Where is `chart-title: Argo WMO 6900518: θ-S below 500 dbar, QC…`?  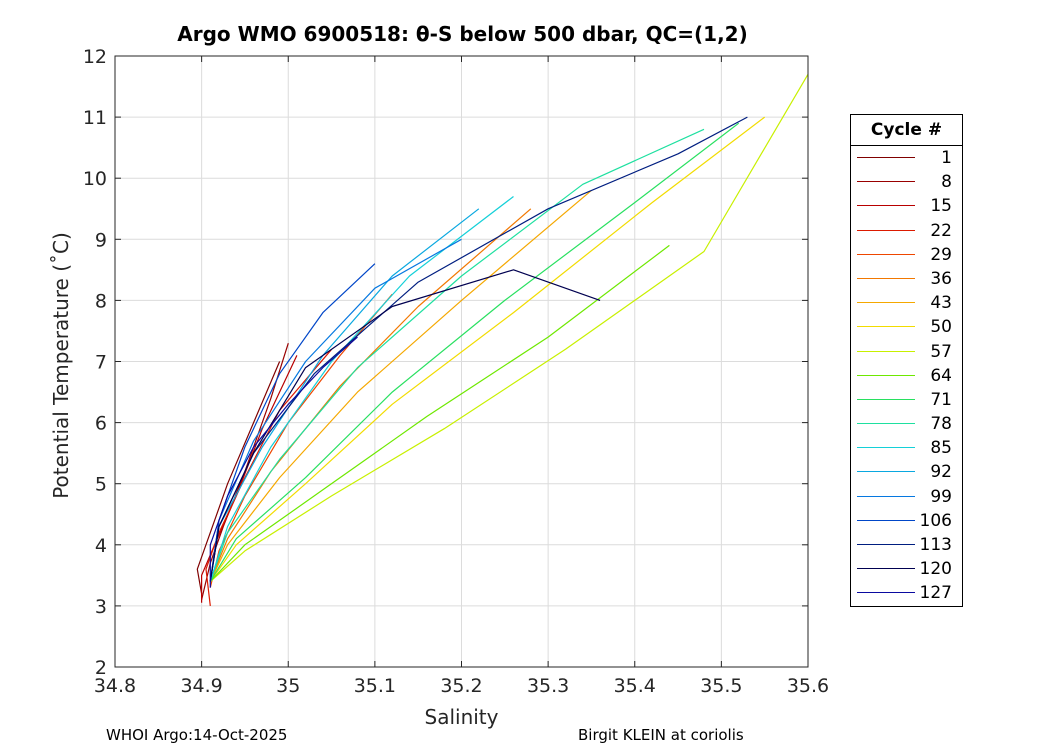
chart-title: Argo WMO 6900518: θ-S below 500 dbar, QC… is located at coordinates (462, 34).